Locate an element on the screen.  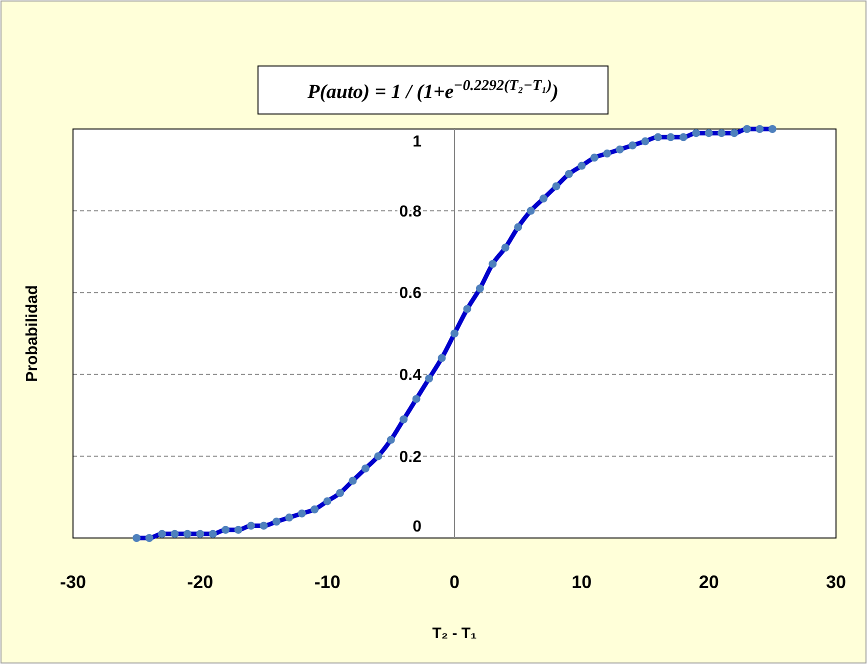
x-tick-label: -20 is located at coordinates (200, 582).